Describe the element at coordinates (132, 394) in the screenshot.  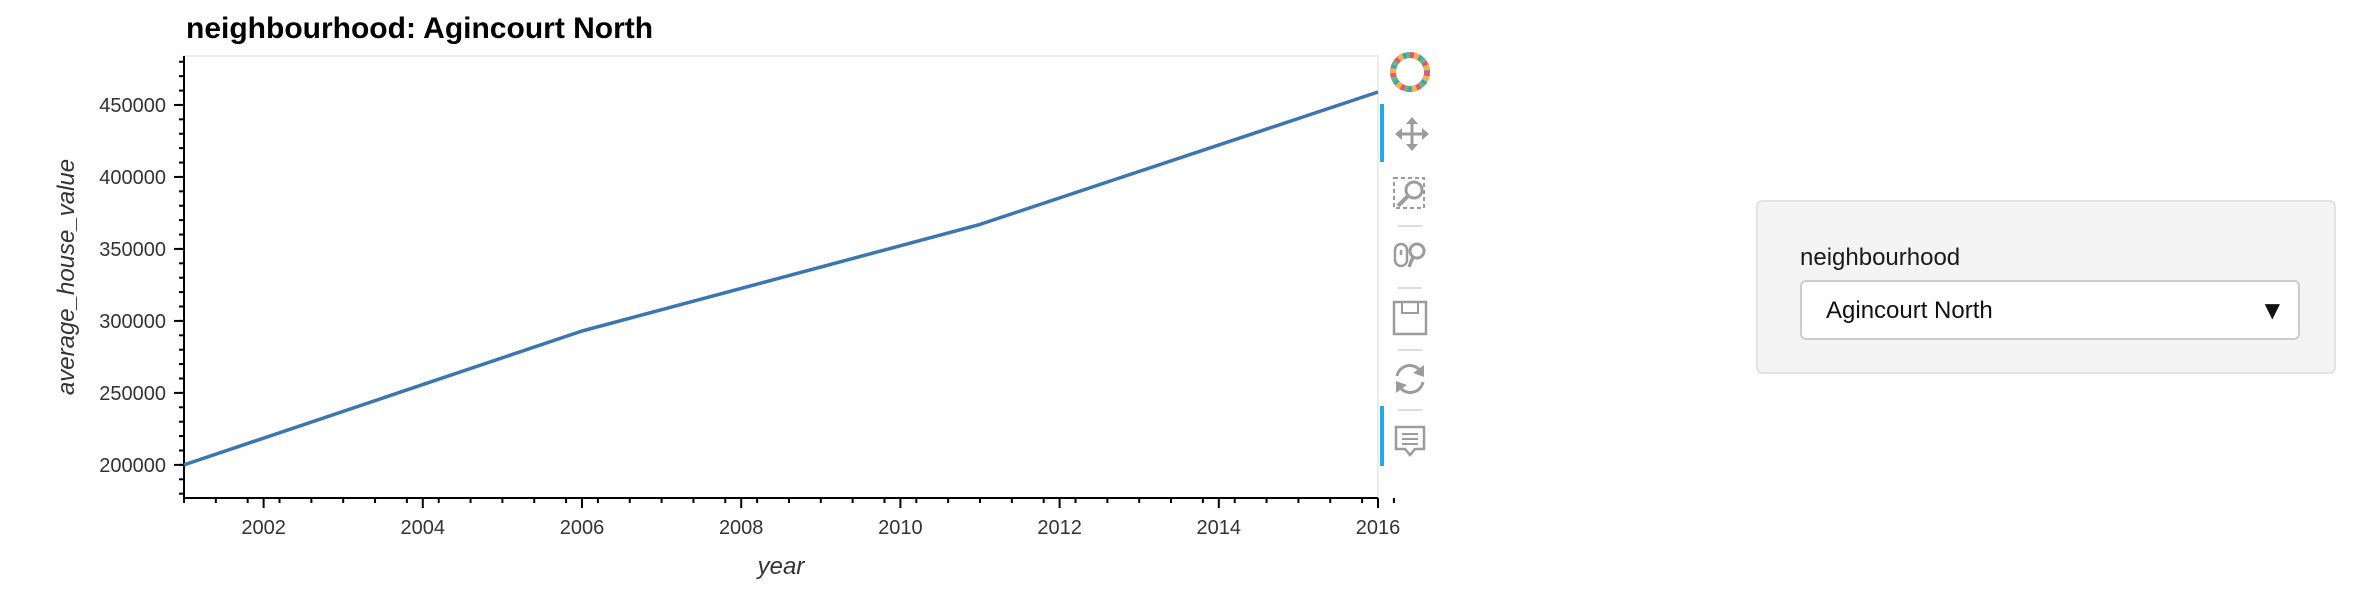
I see `y-tick-label: 250000` at that location.